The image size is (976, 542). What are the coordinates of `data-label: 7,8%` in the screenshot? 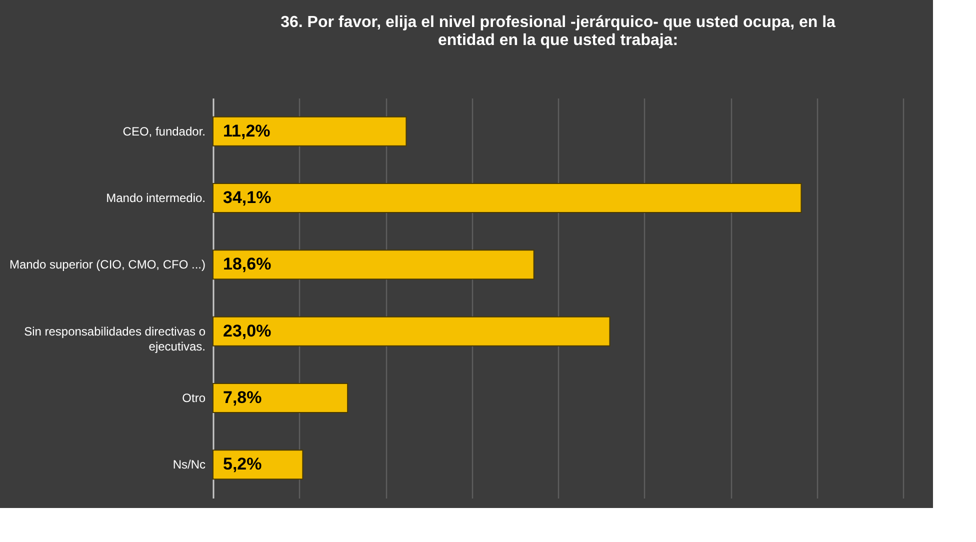 It's located at (242, 397).